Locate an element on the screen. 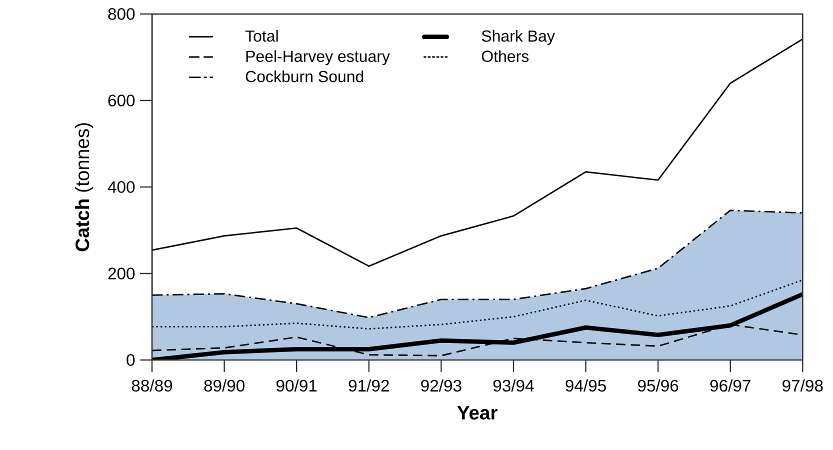 The height and width of the screenshot is (450, 833). x-tick-label: 91/92 is located at coordinates (368, 385).